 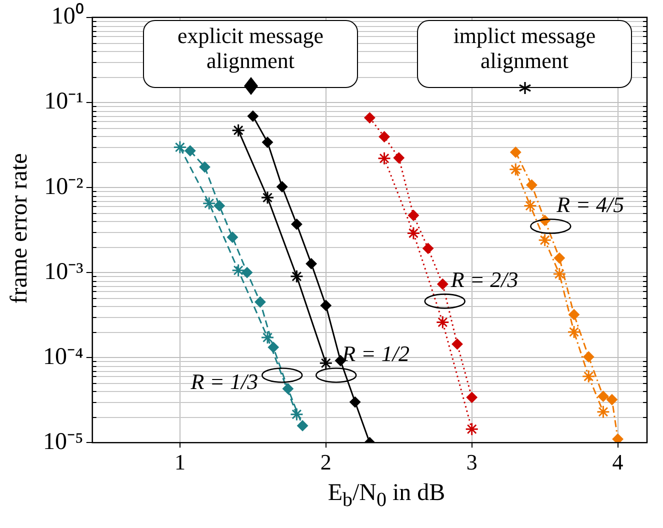 I want to click on x-tick-label: 3, so click(x=472, y=462).